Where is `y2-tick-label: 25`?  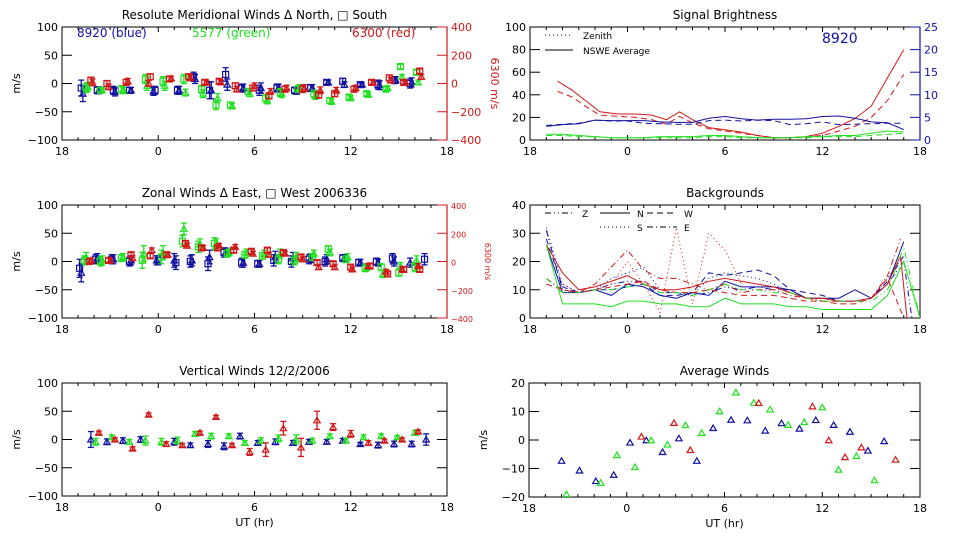 y2-tick-label: 25 is located at coordinates (931, 27).